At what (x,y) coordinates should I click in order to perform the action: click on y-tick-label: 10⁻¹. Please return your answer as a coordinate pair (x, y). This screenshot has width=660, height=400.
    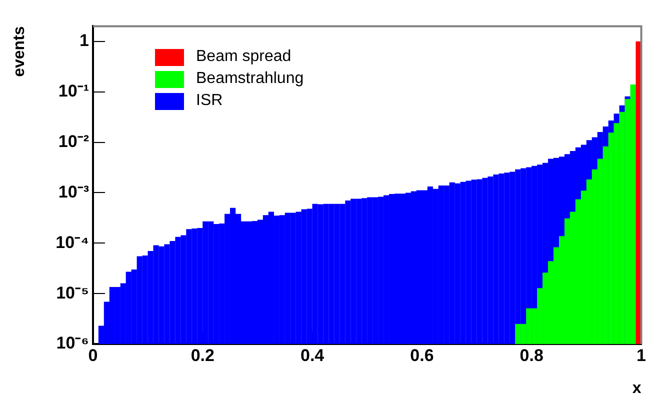
    Looking at the image, I should click on (74, 91).